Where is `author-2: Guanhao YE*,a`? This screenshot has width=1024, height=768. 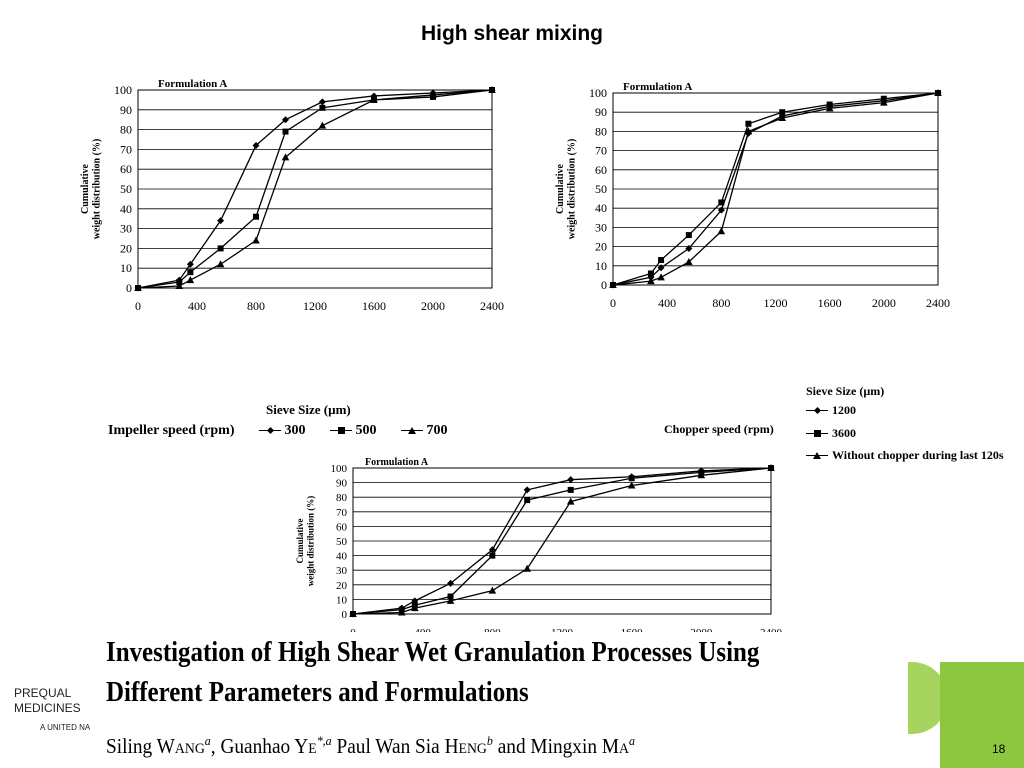
author-2: Guanhao YE*,a is located at coordinates (276, 745).